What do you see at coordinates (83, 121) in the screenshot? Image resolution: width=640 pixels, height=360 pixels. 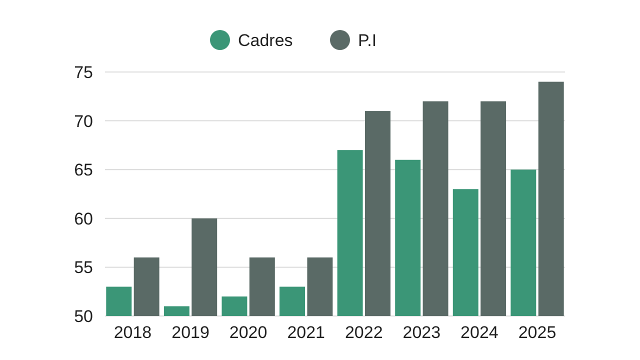 I see `y-tick-label: 70` at bounding box center [83, 121].